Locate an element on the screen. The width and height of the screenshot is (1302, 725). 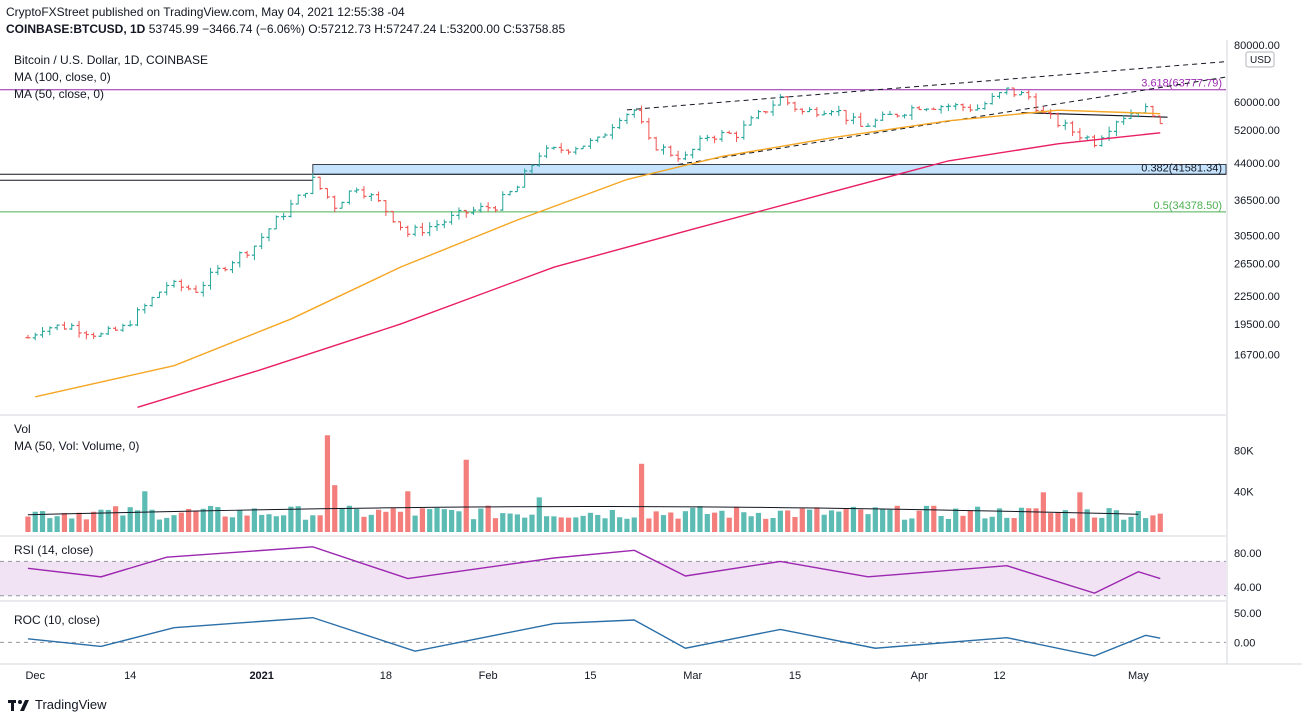
x-tick-label: Feb is located at coordinates (488, 676).